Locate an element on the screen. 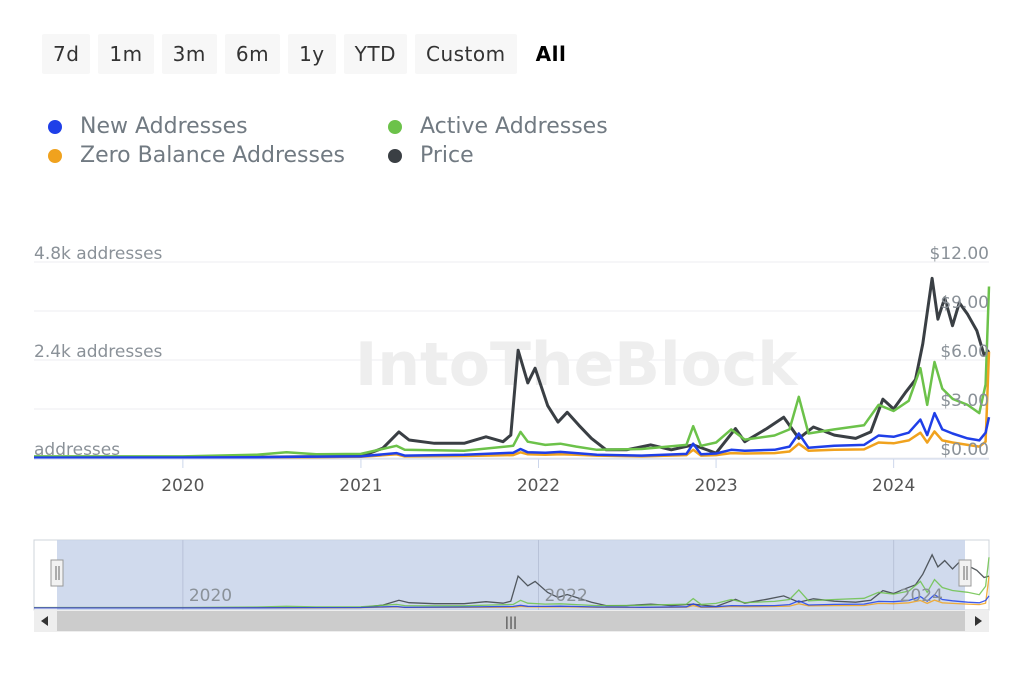 The width and height of the screenshot is (1024, 683). range-selector: 7d 1m 3m 6m 1y YTD Custom All is located at coordinates (309, 54).